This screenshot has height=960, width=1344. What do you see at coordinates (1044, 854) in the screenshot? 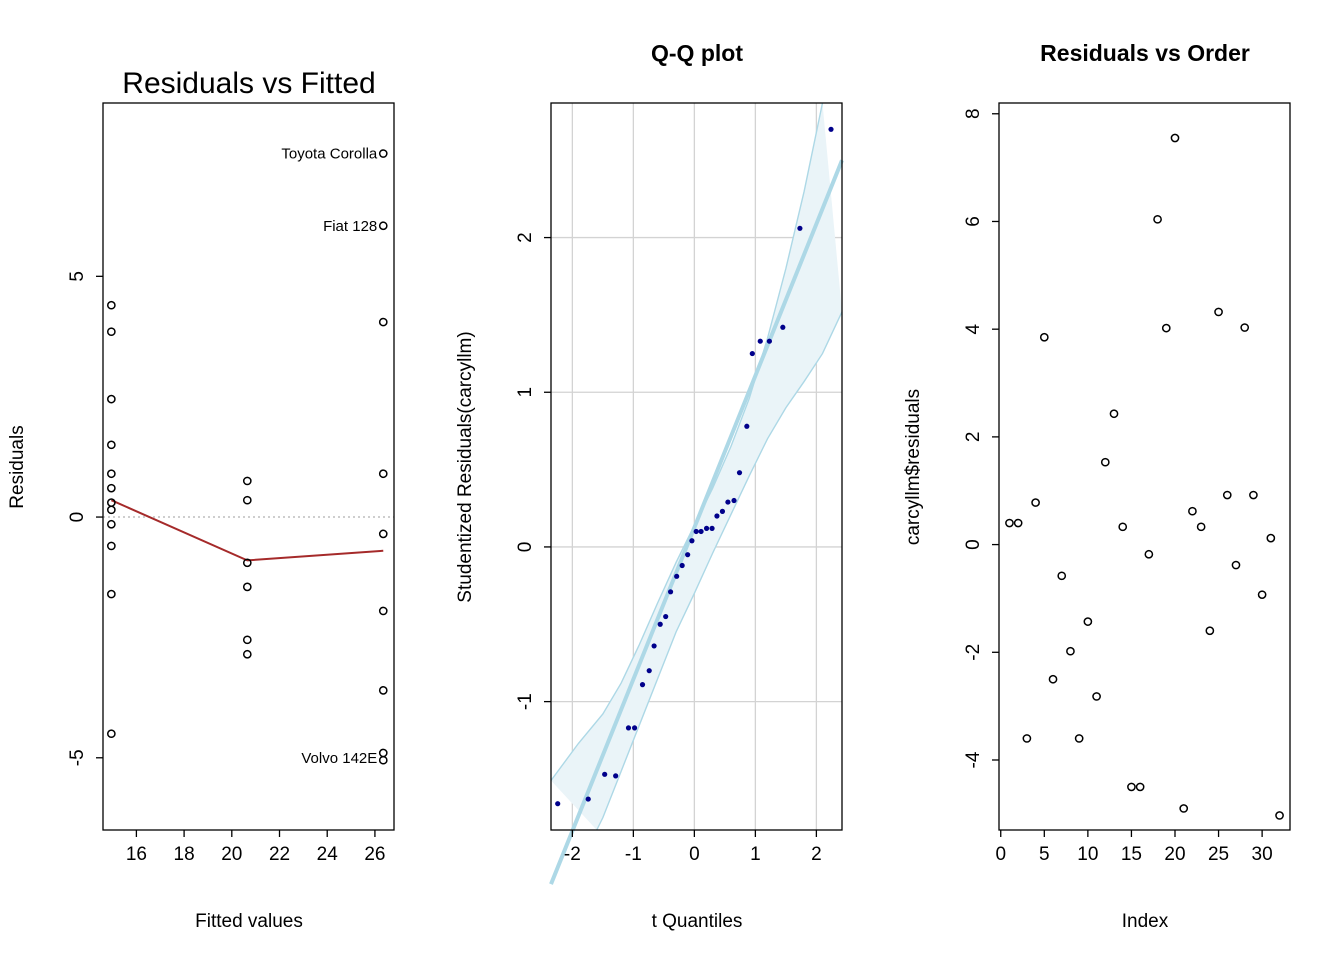
I see `x-tick-label: 5` at bounding box center [1044, 854].